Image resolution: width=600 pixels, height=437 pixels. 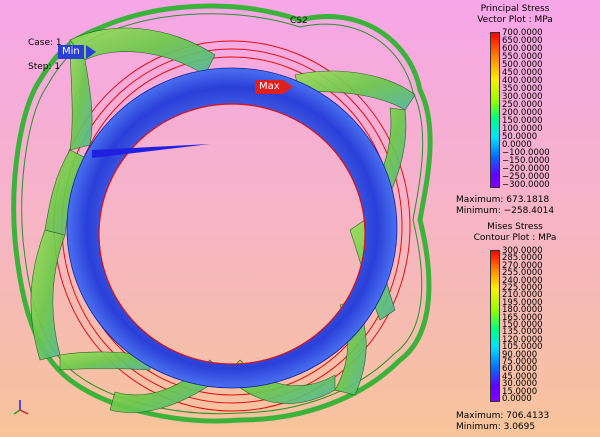 I want to click on mises-tick-label: 30.0000, so click(x=520, y=384).